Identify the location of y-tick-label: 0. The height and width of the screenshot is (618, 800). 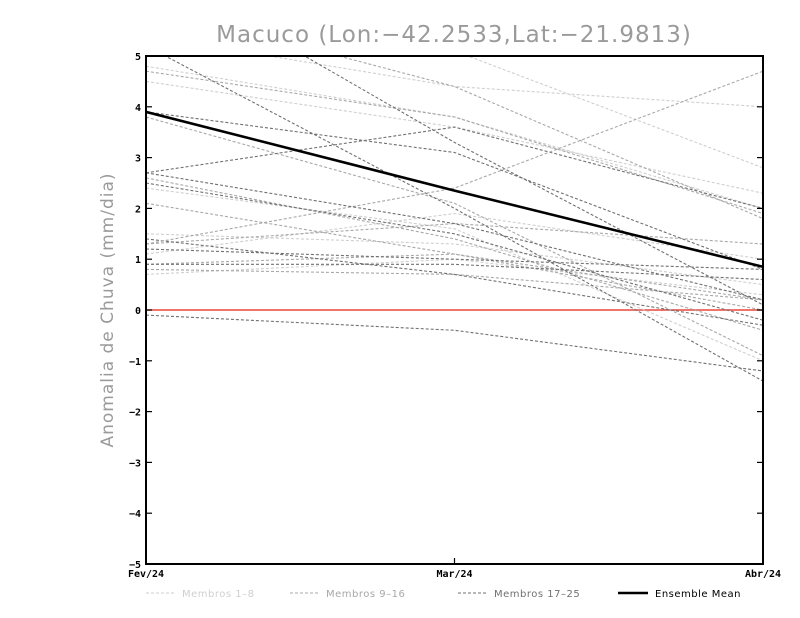
(138, 311).